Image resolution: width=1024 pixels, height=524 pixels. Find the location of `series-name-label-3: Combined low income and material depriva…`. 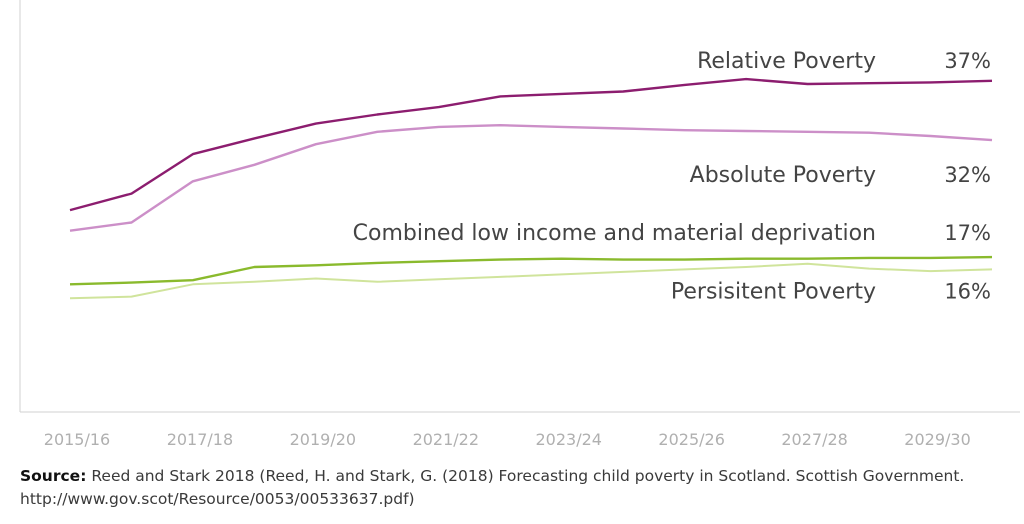

series-name-label-3: Combined low income and material depriva… is located at coordinates (614, 233).